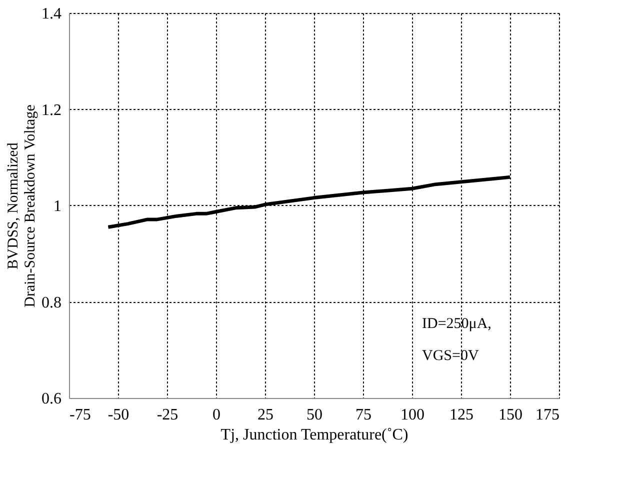 The height and width of the screenshot is (488, 644). What do you see at coordinates (167, 415) in the screenshot?
I see `x-tick-label: -25` at bounding box center [167, 415].